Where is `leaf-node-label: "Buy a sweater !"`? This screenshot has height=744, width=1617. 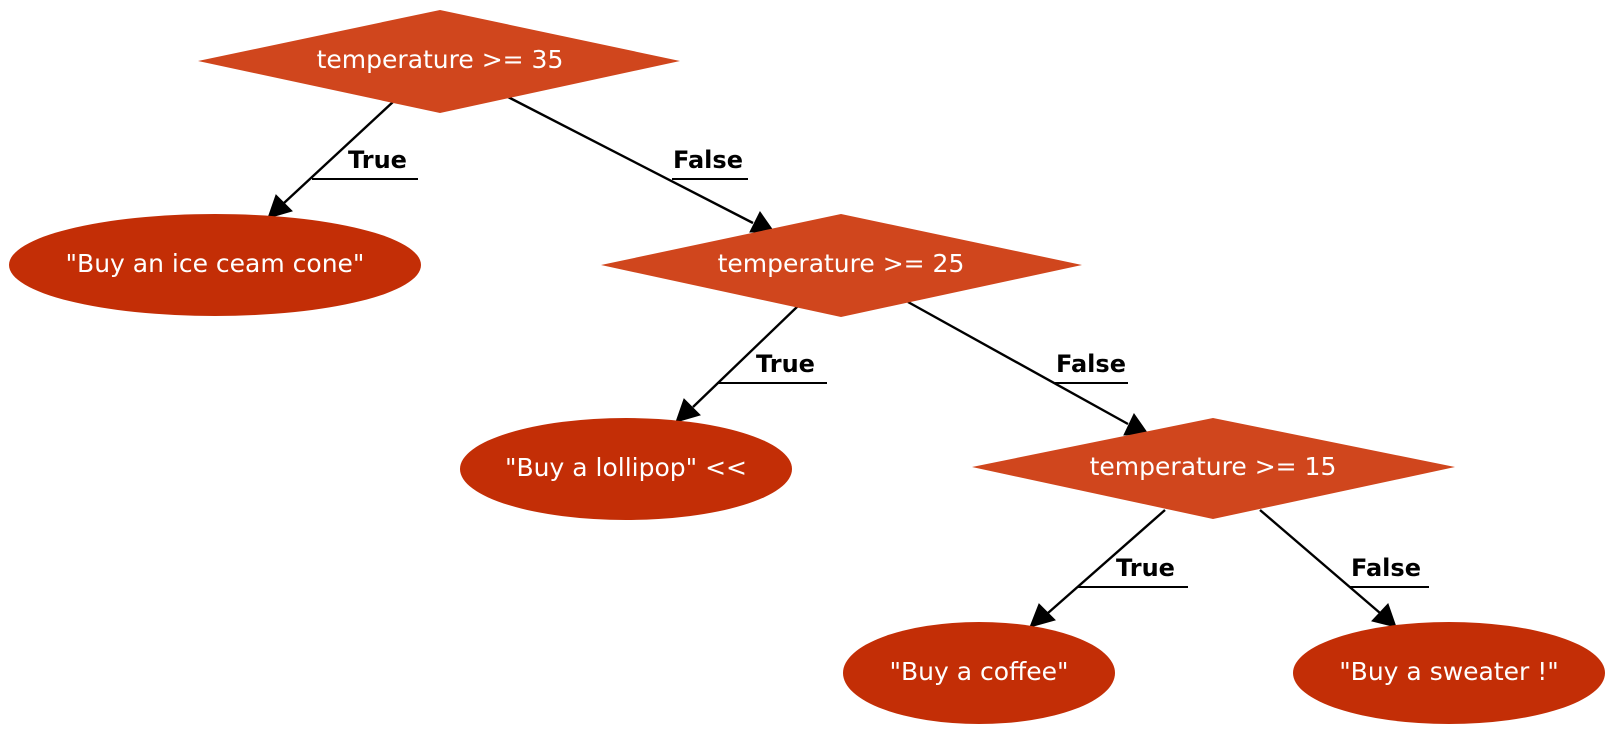 leaf-node-label: "Buy a sweater !" is located at coordinates (1449, 671).